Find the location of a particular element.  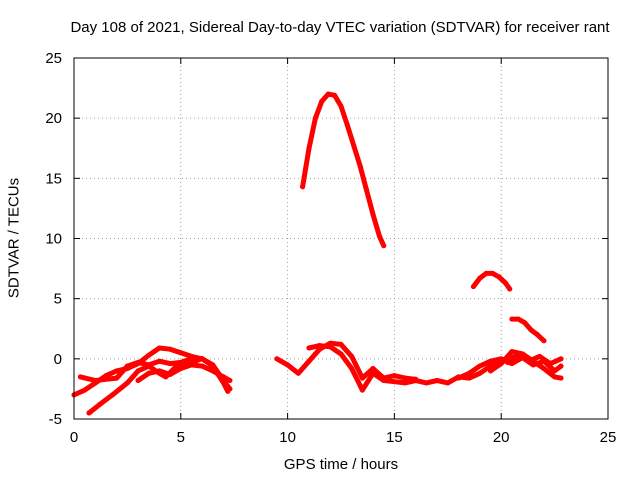

y-tick-label: 25 is located at coordinates (53, 58).